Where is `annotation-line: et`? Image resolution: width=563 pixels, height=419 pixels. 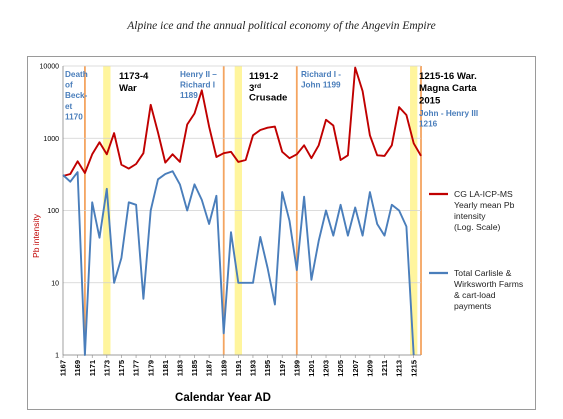 annotation-line: et is located at coordinates (69, 106).